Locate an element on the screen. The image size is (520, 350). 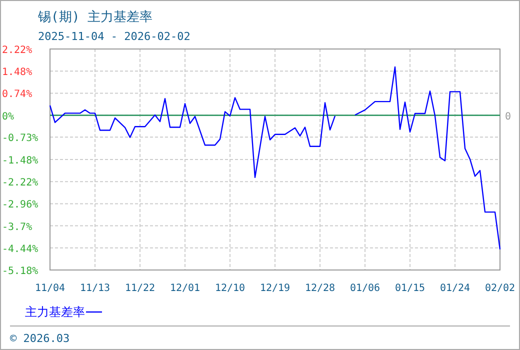
y-tick-label: 2.22% is located at coordinates (17, 50).